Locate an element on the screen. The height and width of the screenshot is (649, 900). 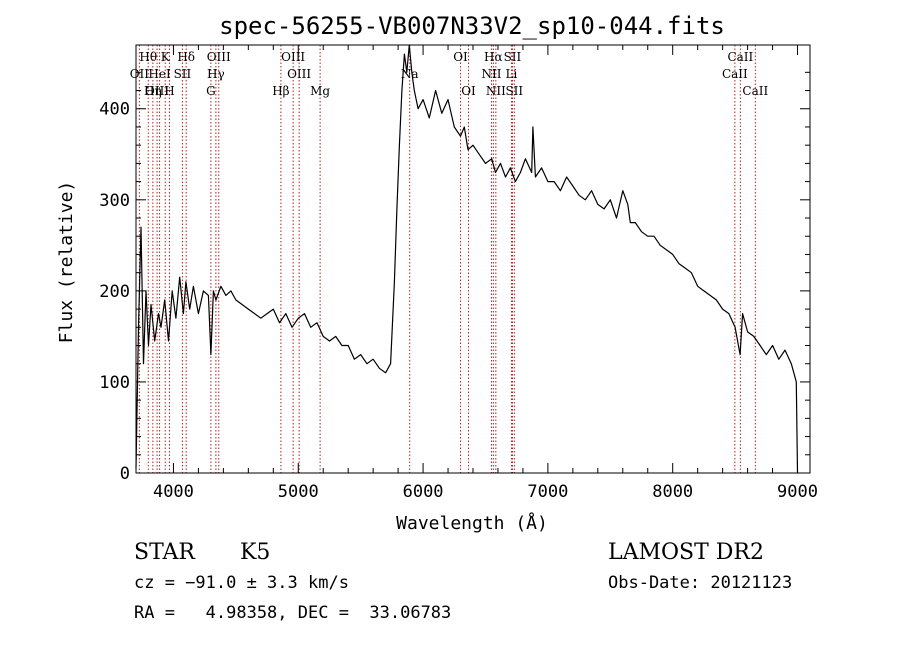
y-tick-label-3: 300 is located at coordinates (114, 201).